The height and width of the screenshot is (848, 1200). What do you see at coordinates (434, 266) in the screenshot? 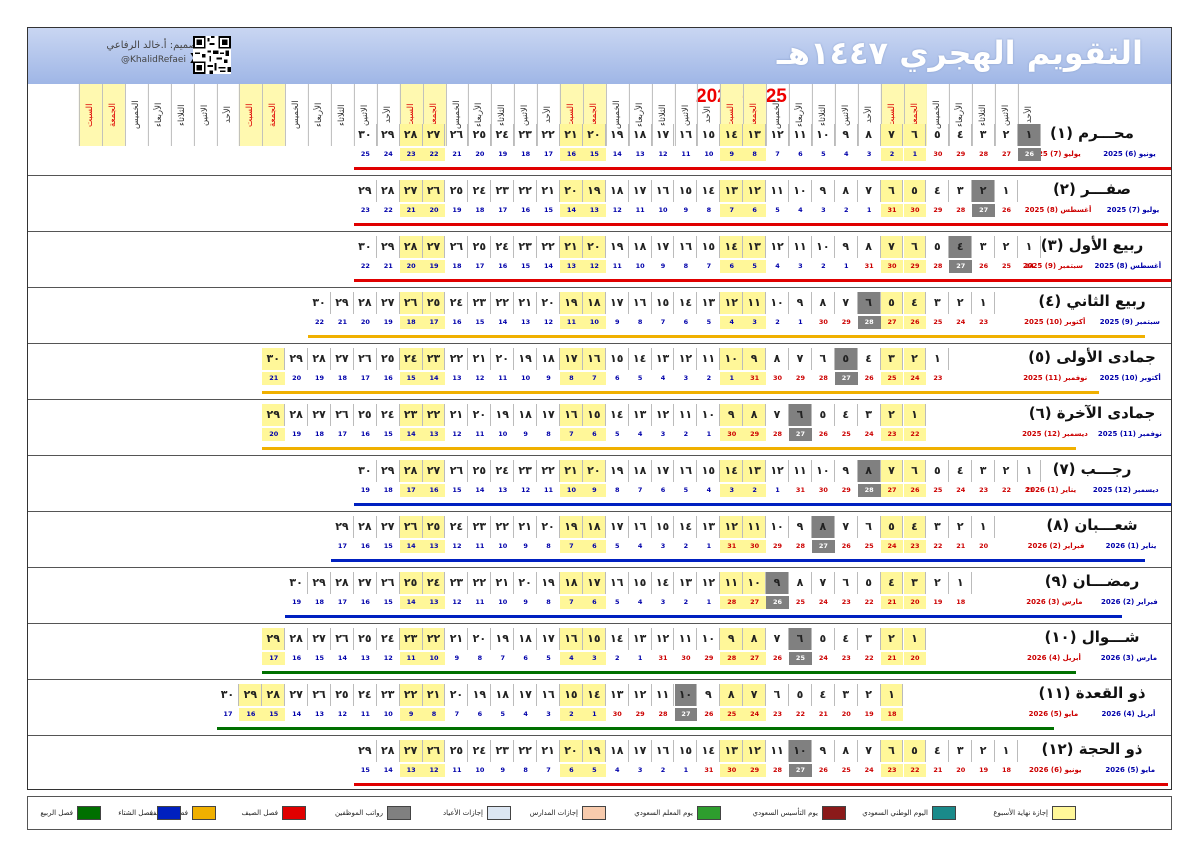
I see `gregorian-day: 19` at bounding box center [434, 266].